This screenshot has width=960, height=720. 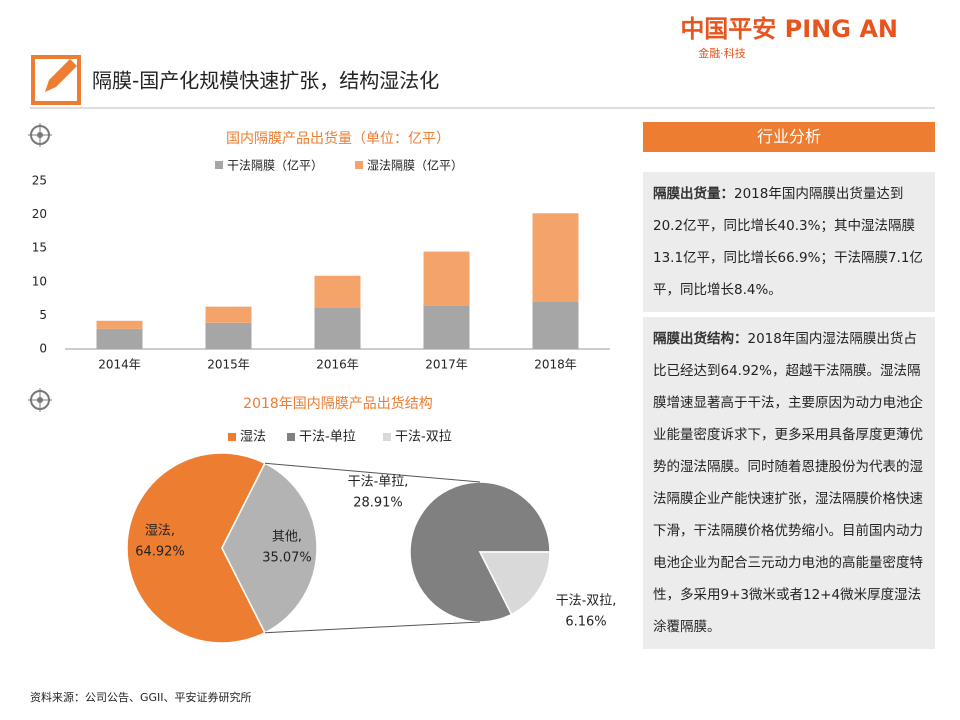 What do you see at coordinates (287, 537) in the screenshot?
I see `data-label: 其他,` at bounding box center [287, 537].